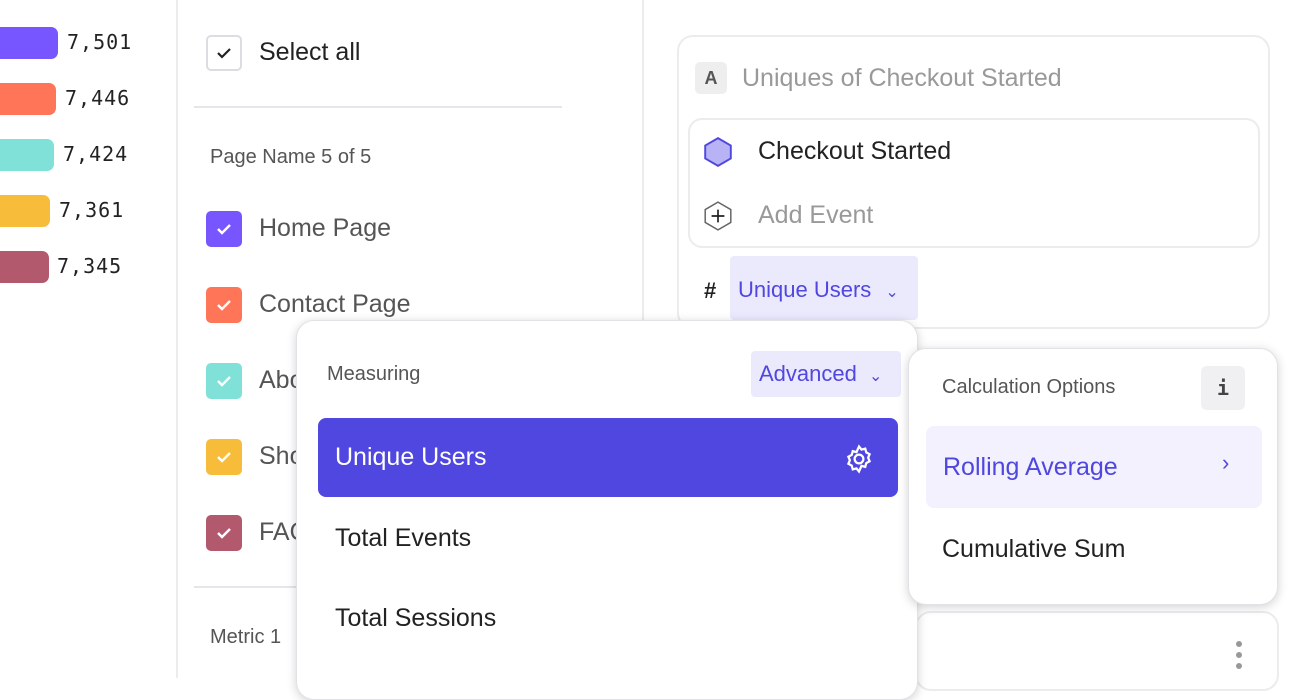 Image resolution: width=1296 pixels, height=700 pixels. I want to click on group-label: Page Name 5 of 5, so click(291, 157).